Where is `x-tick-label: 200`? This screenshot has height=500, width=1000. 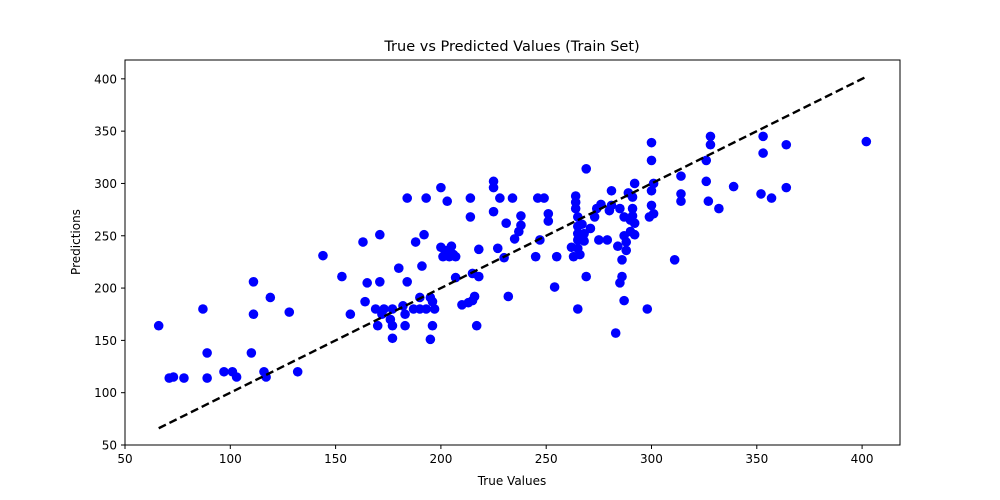 x-tick-label: 200 is located at coordinates (440, 459).